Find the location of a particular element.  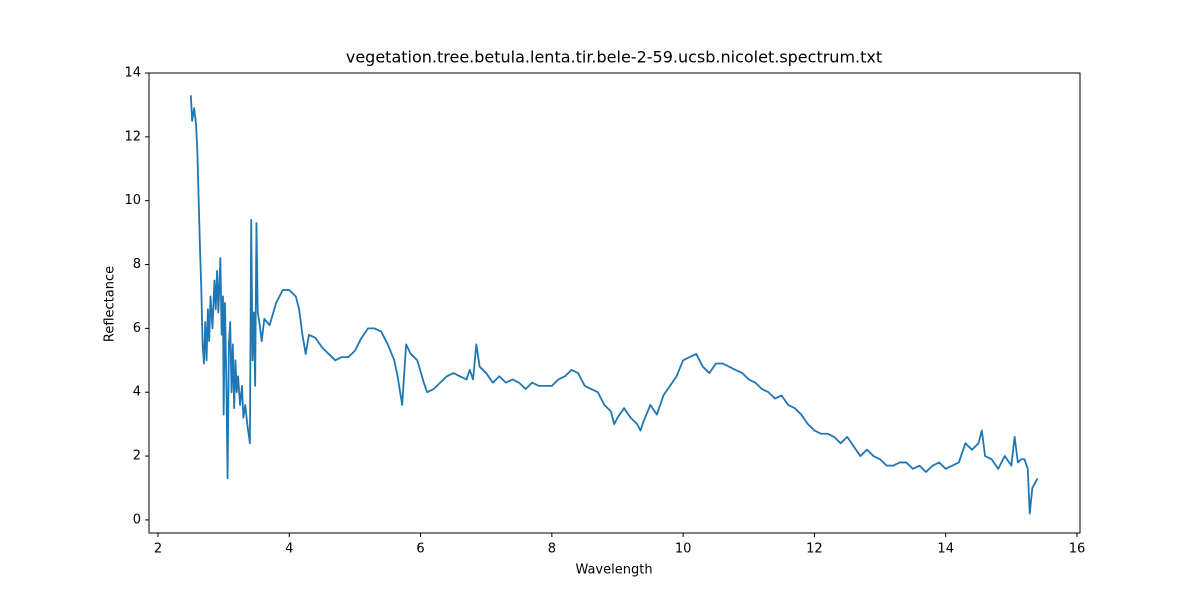

x-tick-label: 16 is located at coordinates (1077, 549).